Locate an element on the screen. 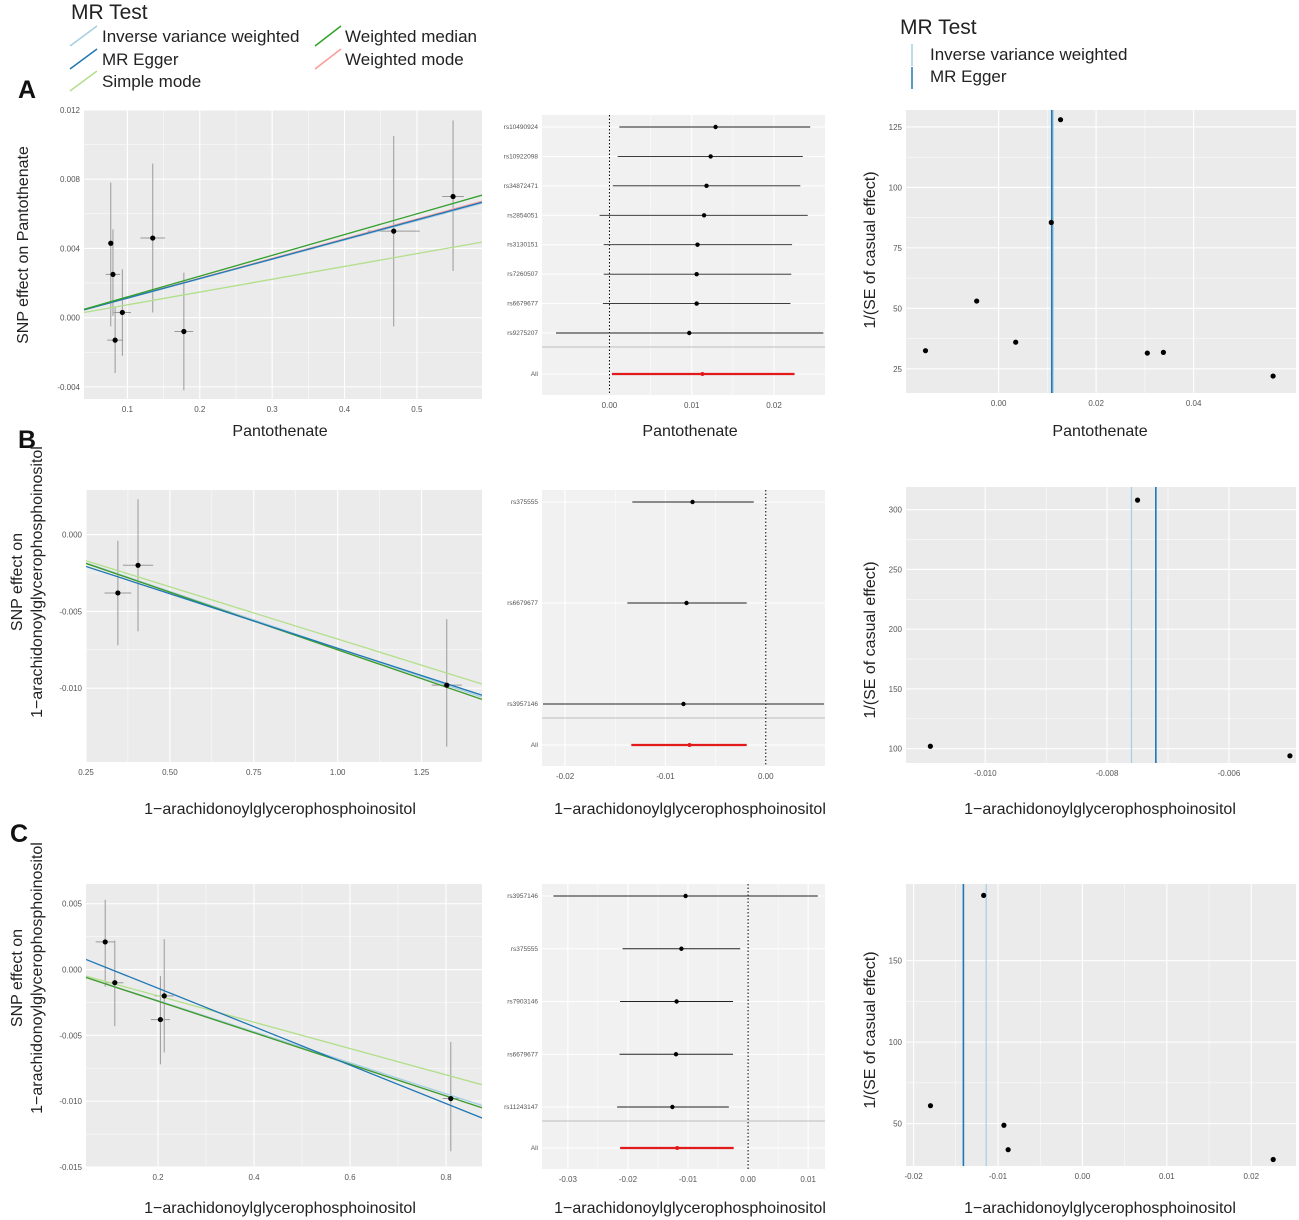  snp-label: rs3957146 is located at coordinates (522, 896).